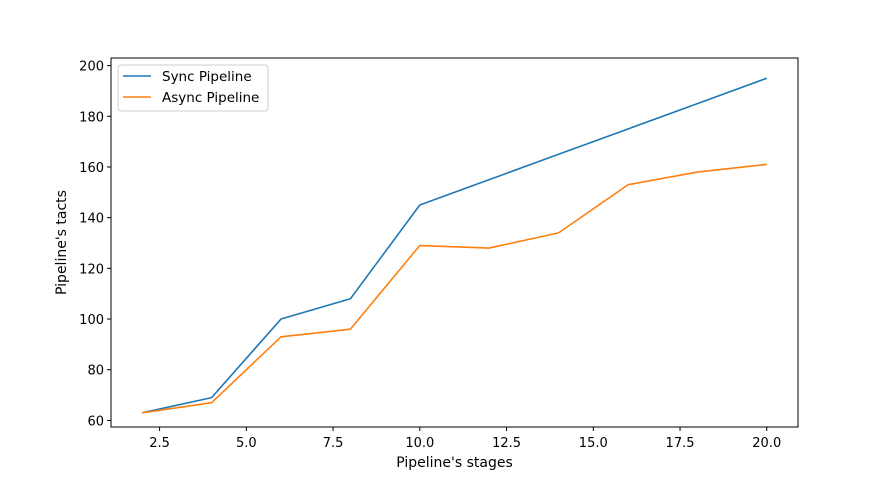 This screenshot has height=485, width=886. Describe the element at coordinates (333, 443) in the screenshot. I see `x-tick-label: 7.5` at that location.